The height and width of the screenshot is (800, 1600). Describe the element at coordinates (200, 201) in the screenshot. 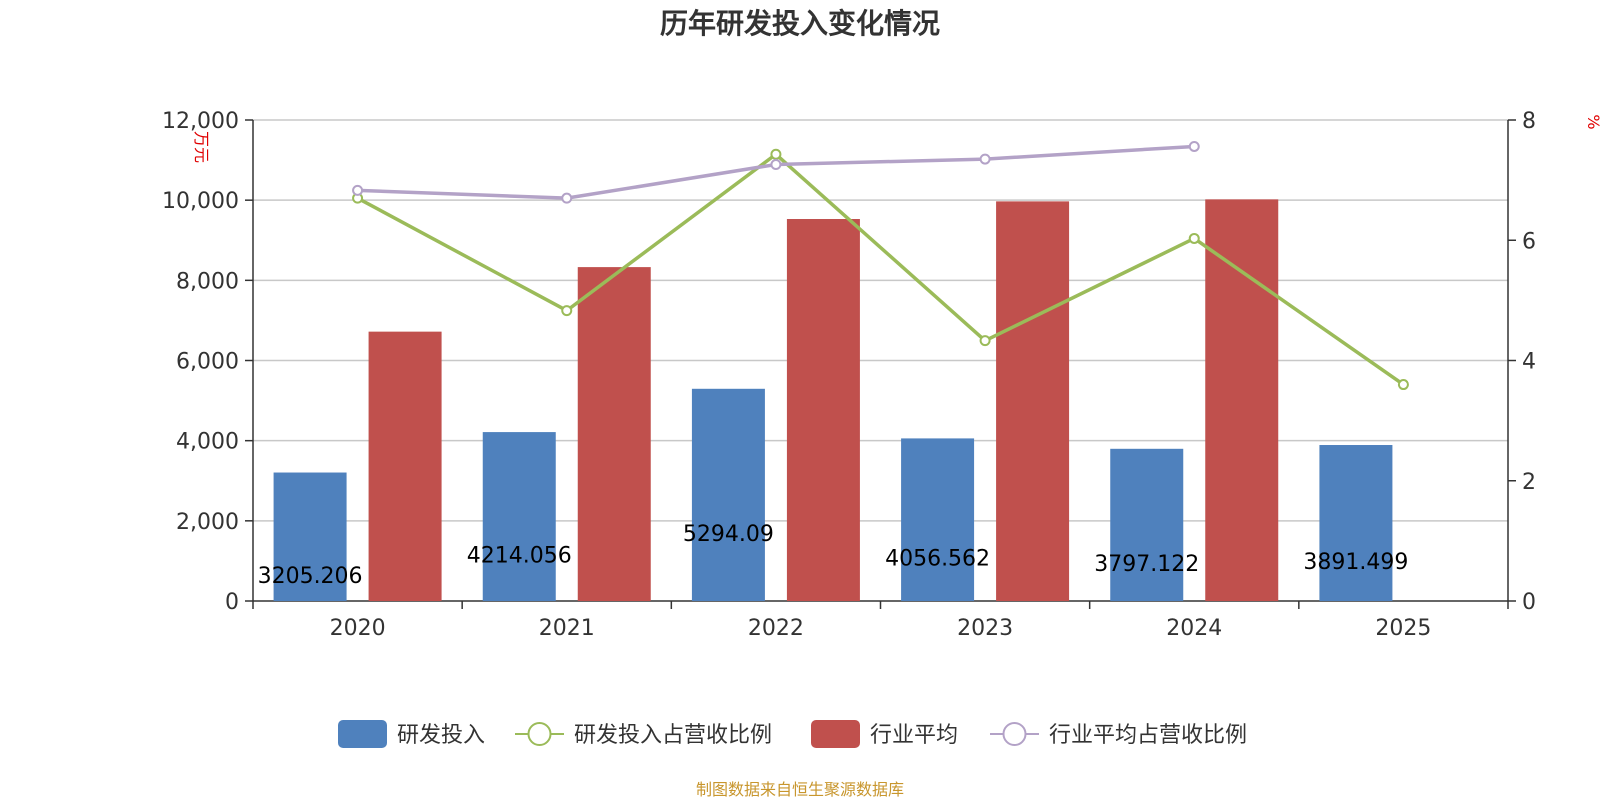

I see `left-tick-label: 10,000` at that location.